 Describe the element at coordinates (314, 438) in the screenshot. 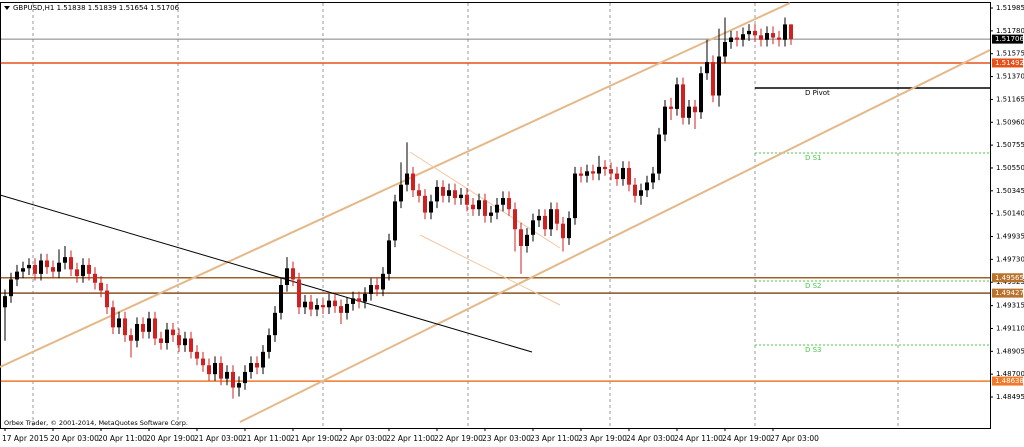

I see `x-tick-label: 21 Apr 19:00` at that location.